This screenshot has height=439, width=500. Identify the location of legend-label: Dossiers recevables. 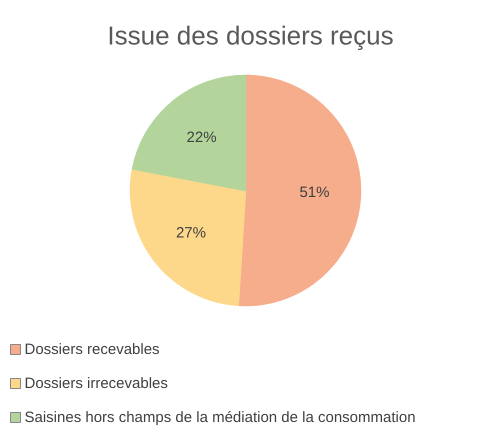
(92, 349).